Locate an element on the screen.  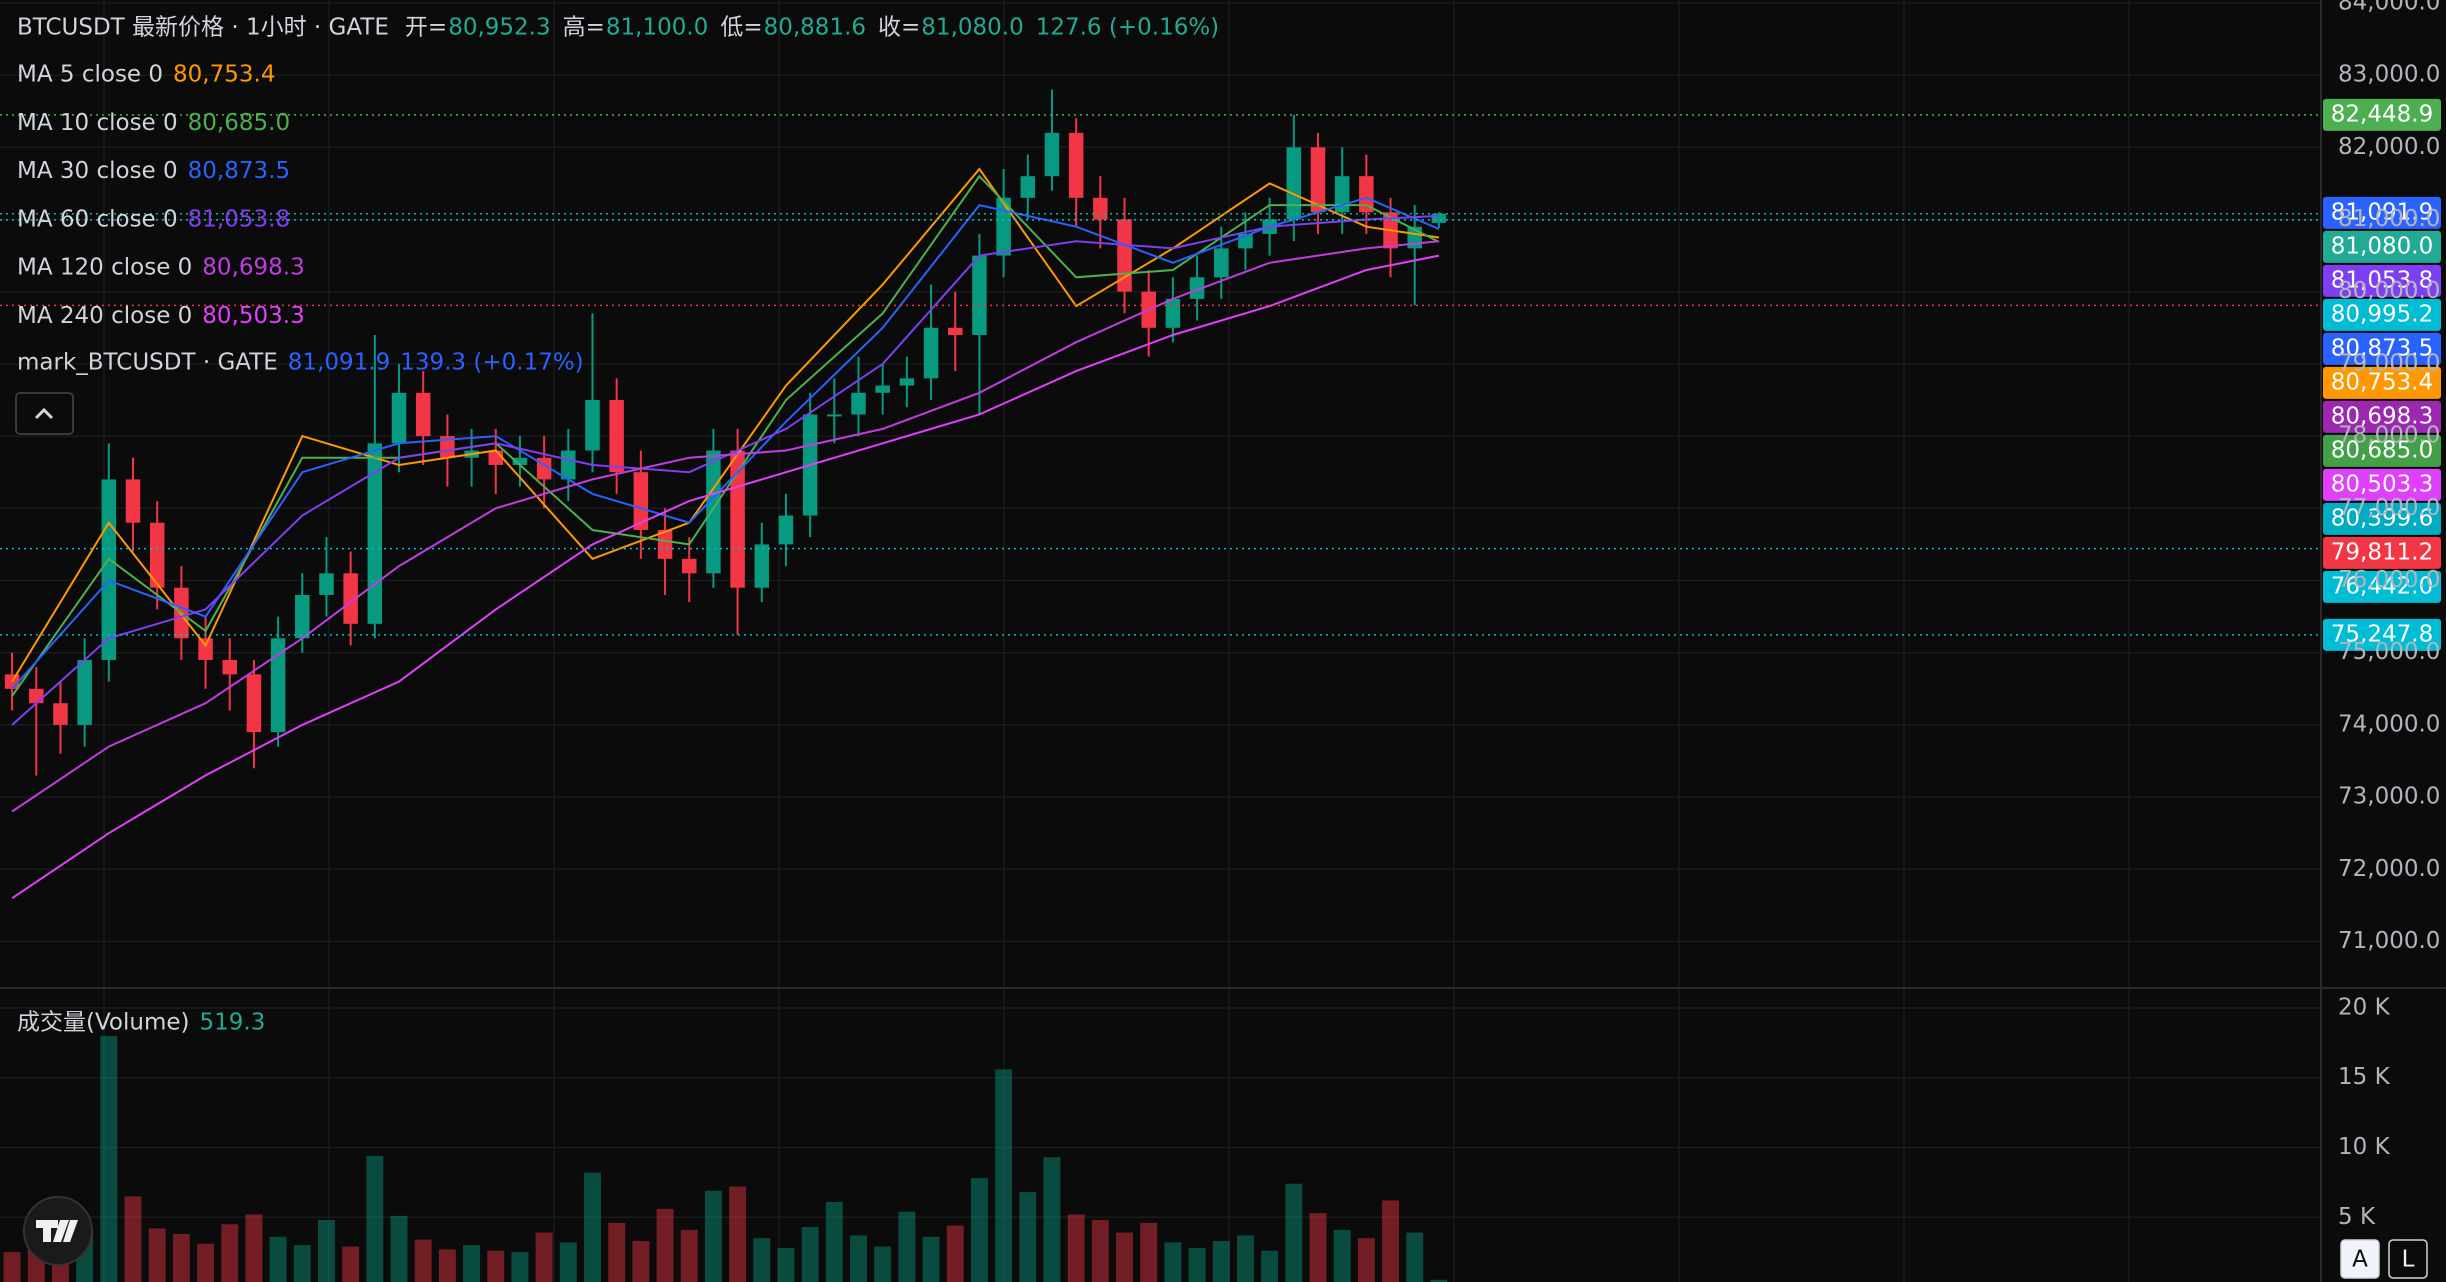
ma-name: MA 60 close 0 is located at coordinates (97, 219).